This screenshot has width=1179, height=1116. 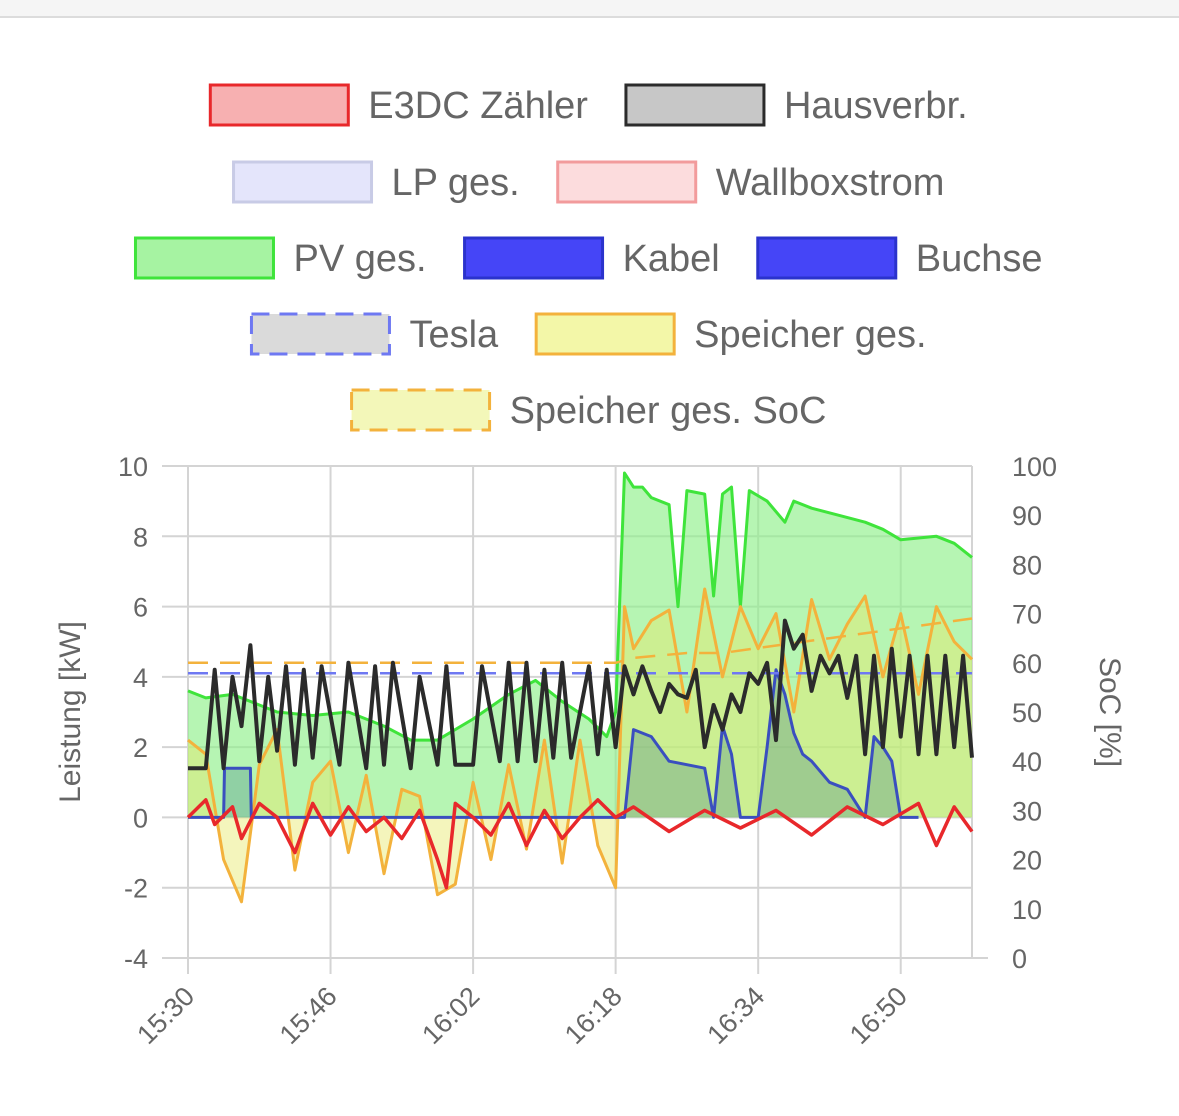 I want to click on y-left-tick-label: 2, so click(x=140, y=748).